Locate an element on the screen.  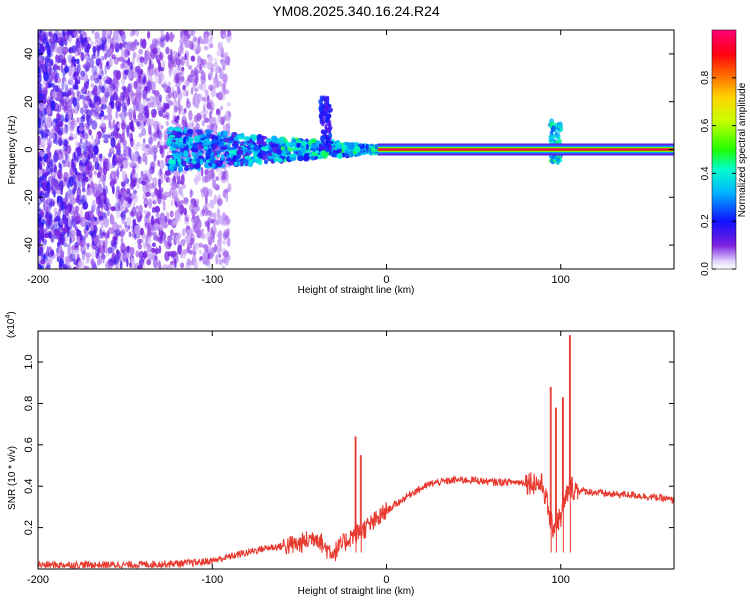
spectrogram-x-tick-label: 0 is located at coordinates (386, 280).